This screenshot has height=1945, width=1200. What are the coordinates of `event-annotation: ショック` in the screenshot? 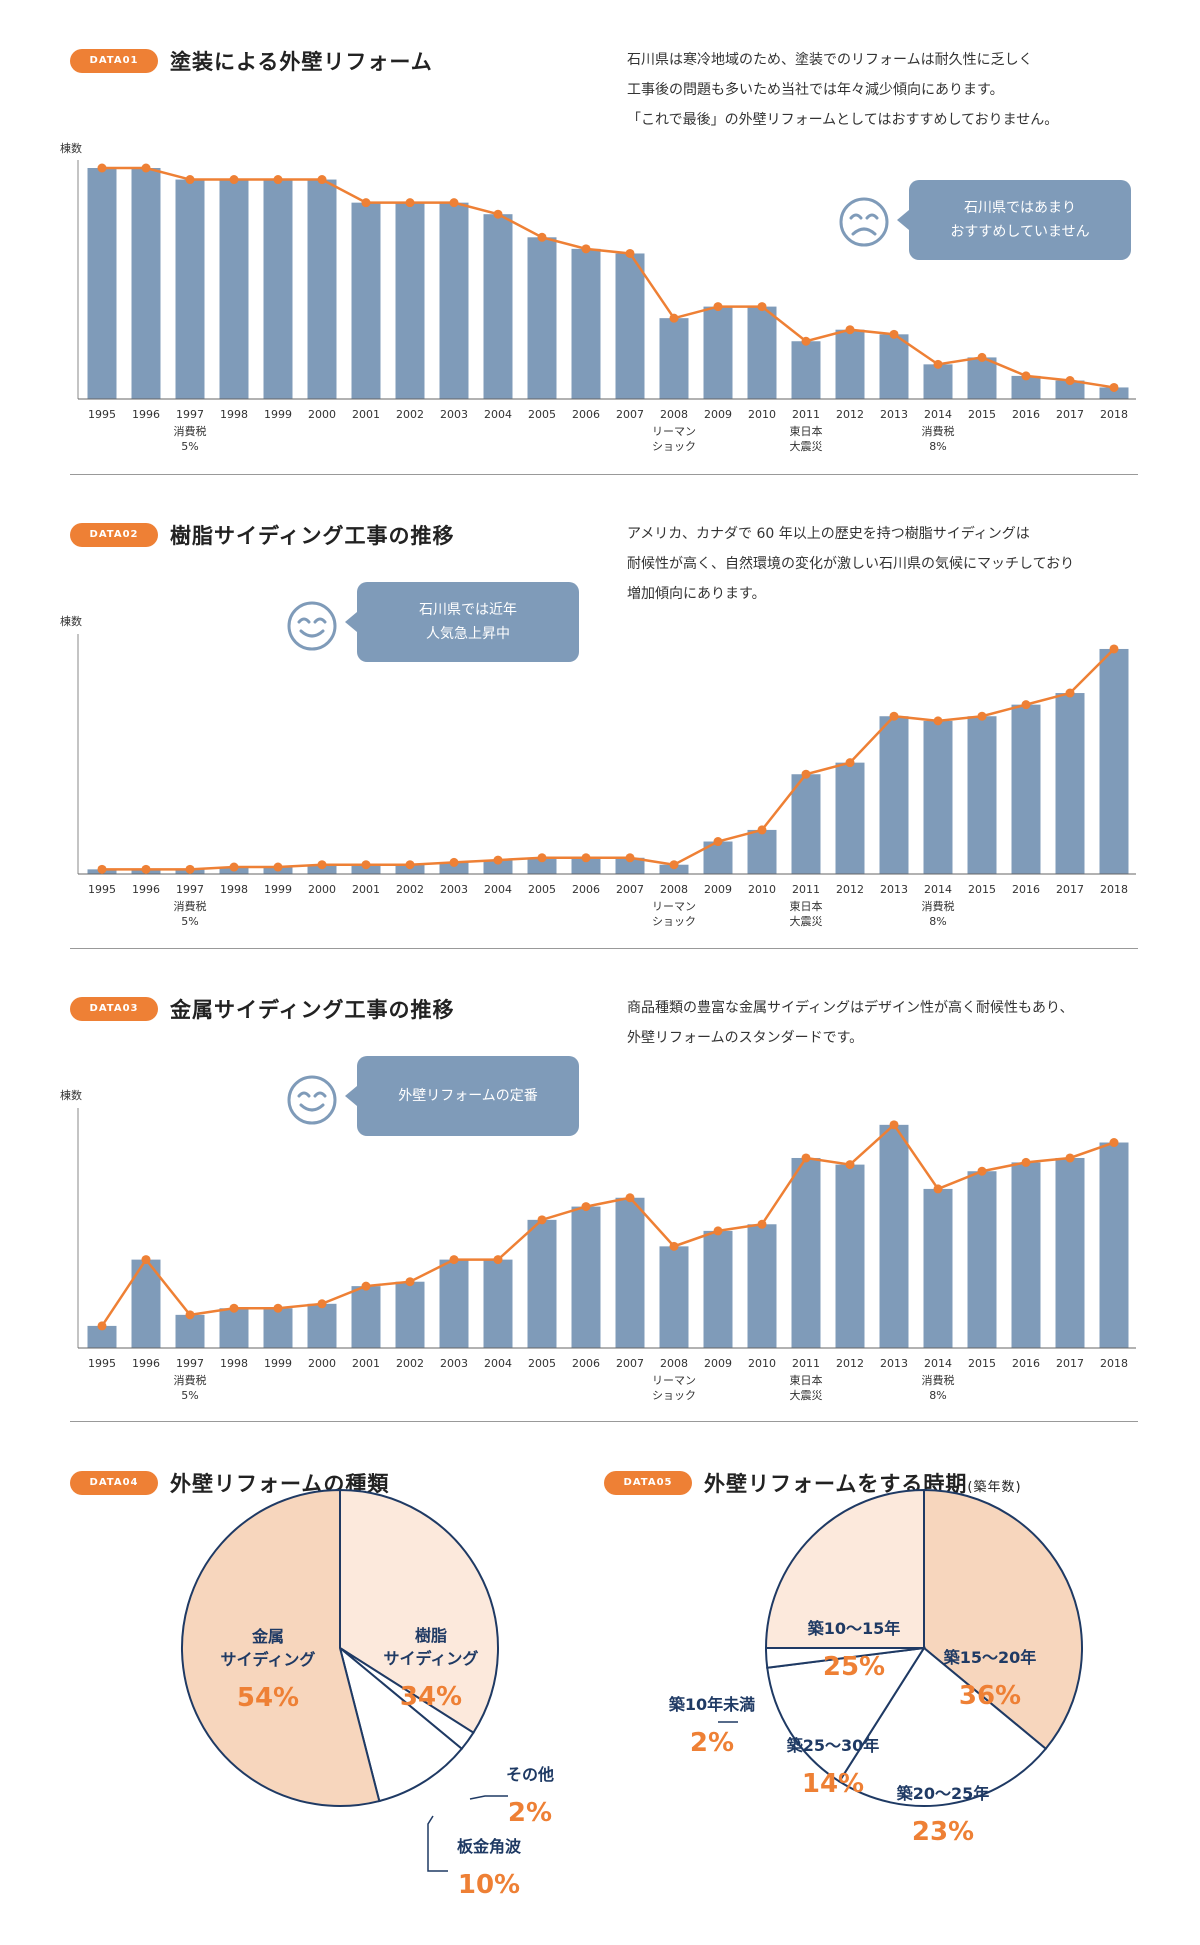 It's located at (674, 446).